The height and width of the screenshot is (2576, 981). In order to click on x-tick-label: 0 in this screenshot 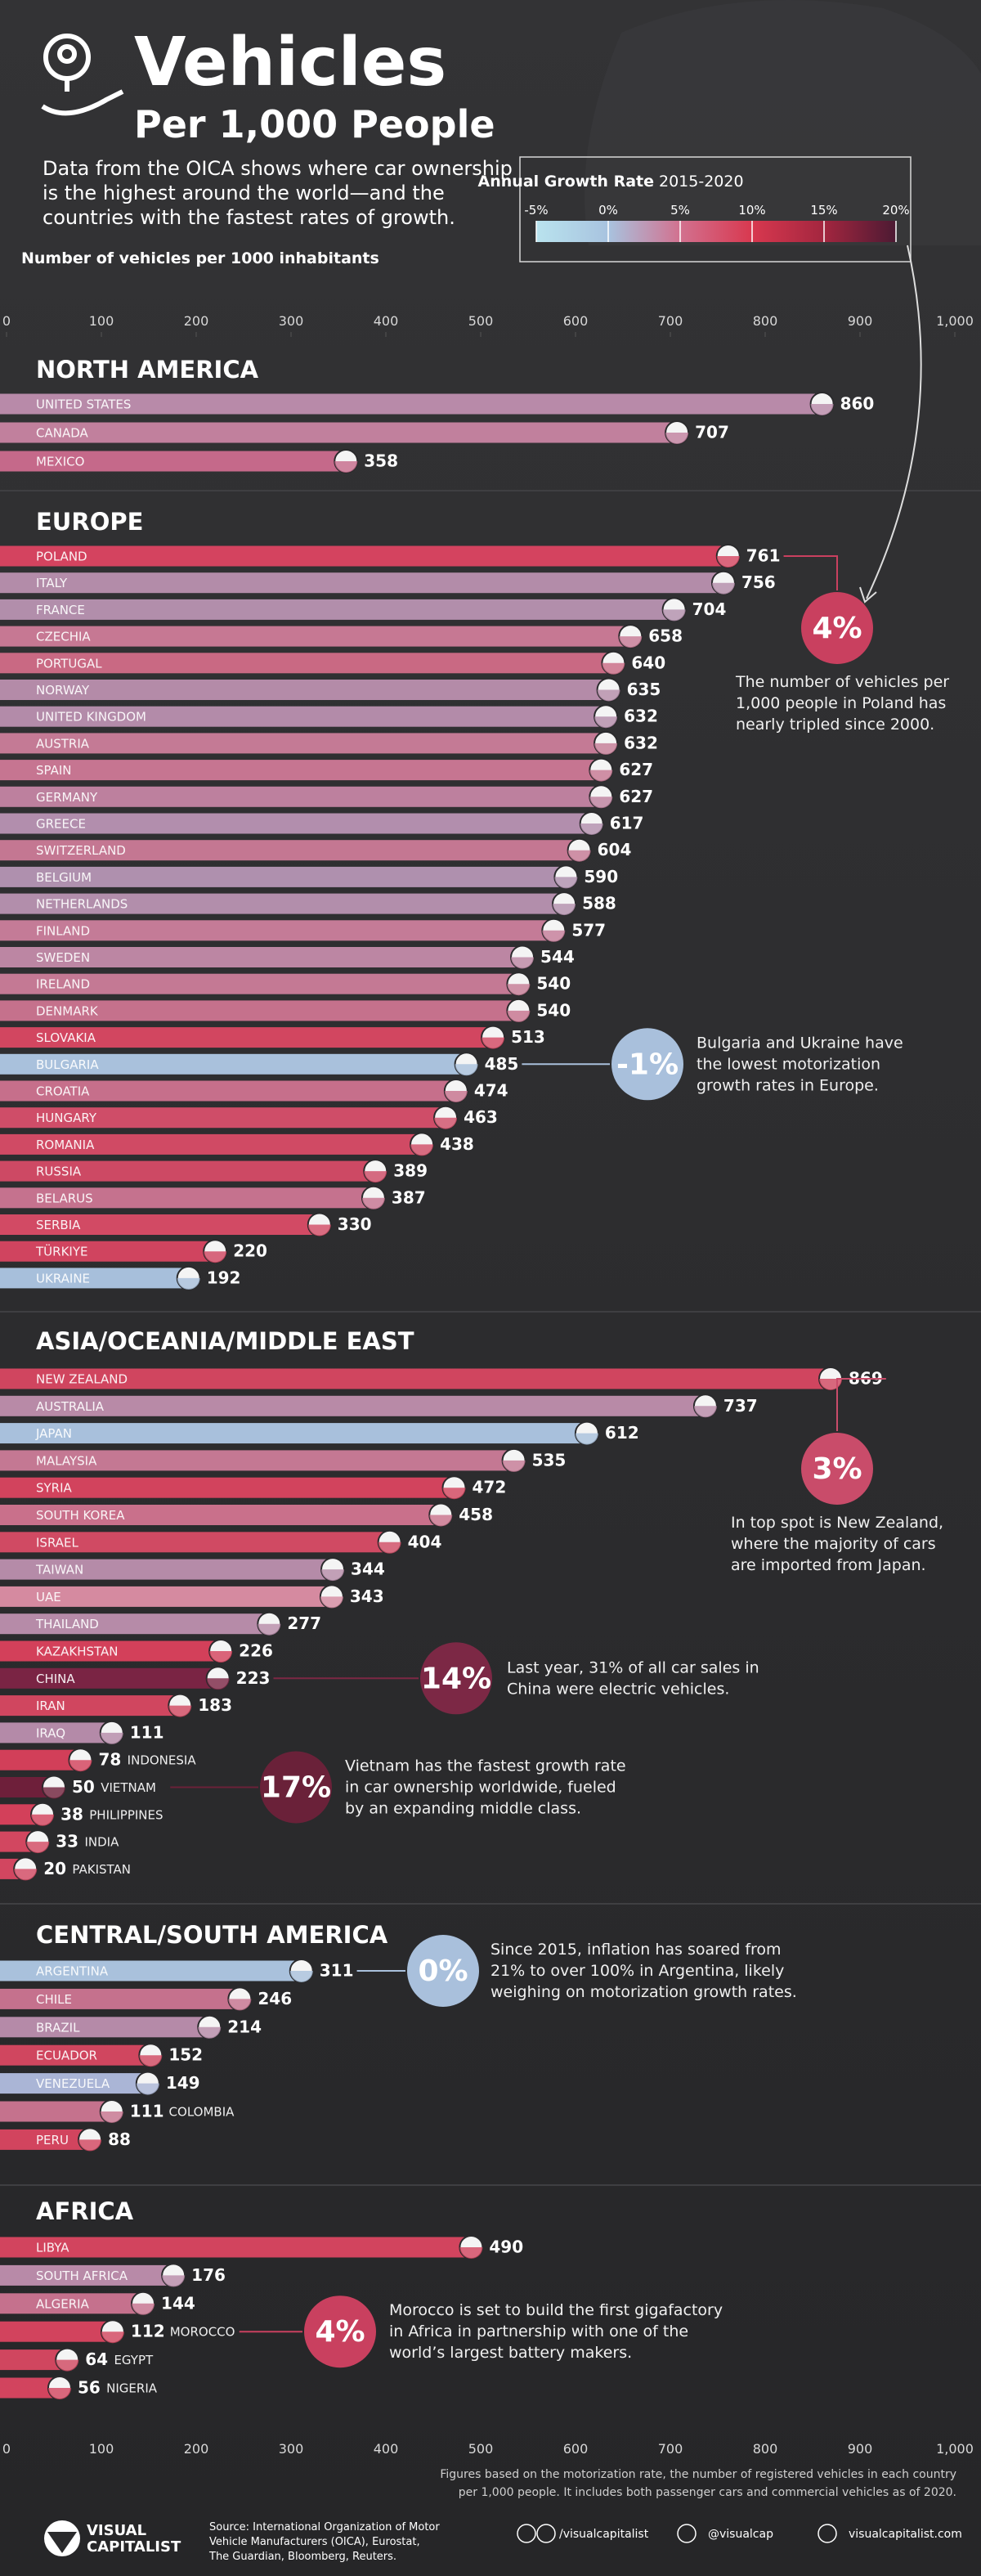, I will do `click(6, 321)`.